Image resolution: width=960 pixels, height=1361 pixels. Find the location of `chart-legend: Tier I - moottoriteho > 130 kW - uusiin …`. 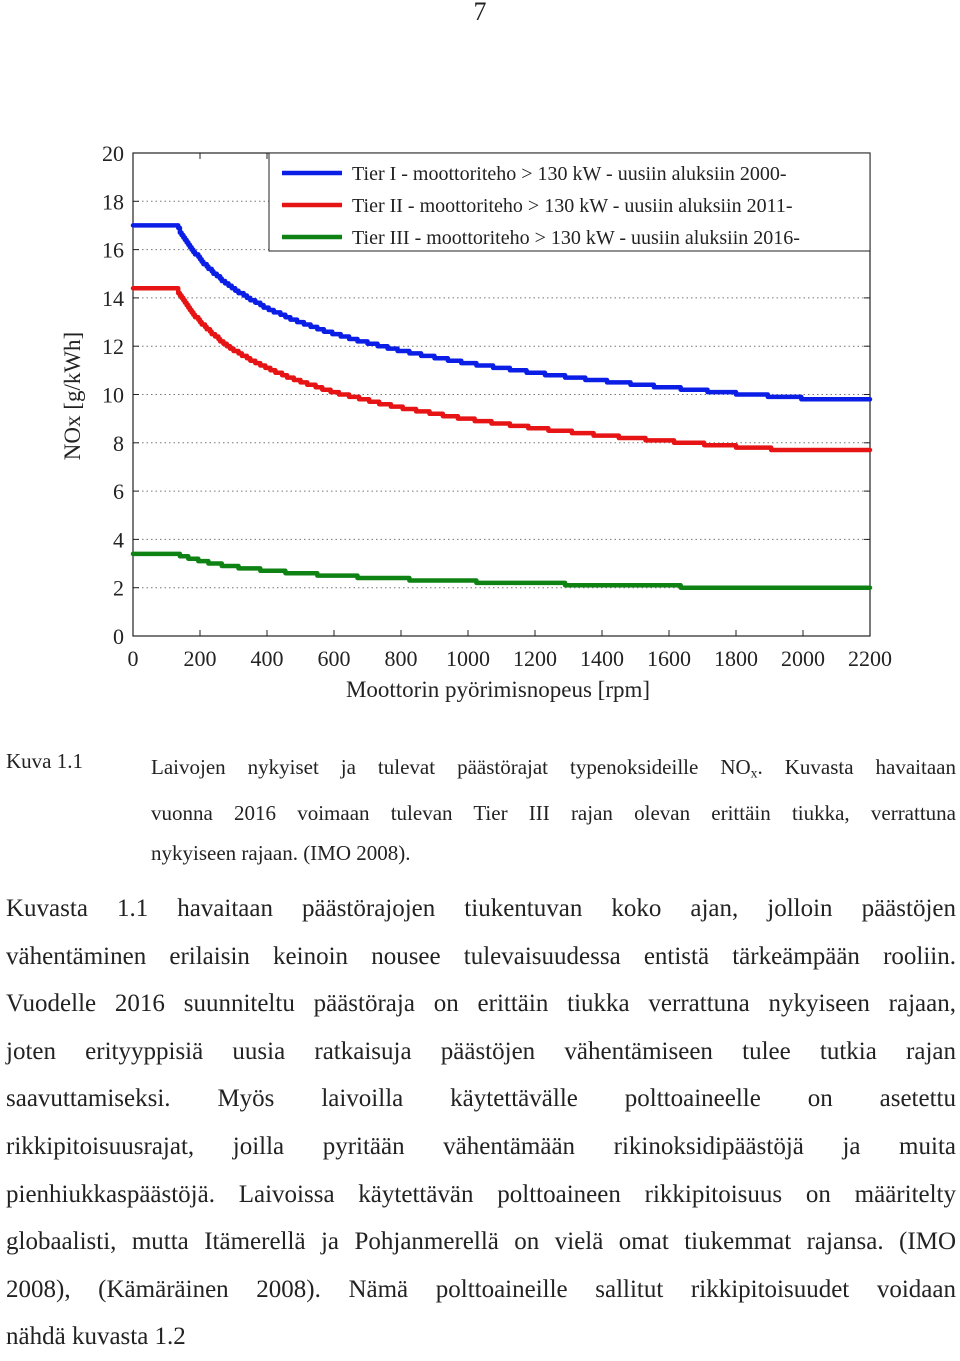

chart-legend: Tier I - moottoriteho > 130 kW - uusiin … is located at coordinates (569, 202).